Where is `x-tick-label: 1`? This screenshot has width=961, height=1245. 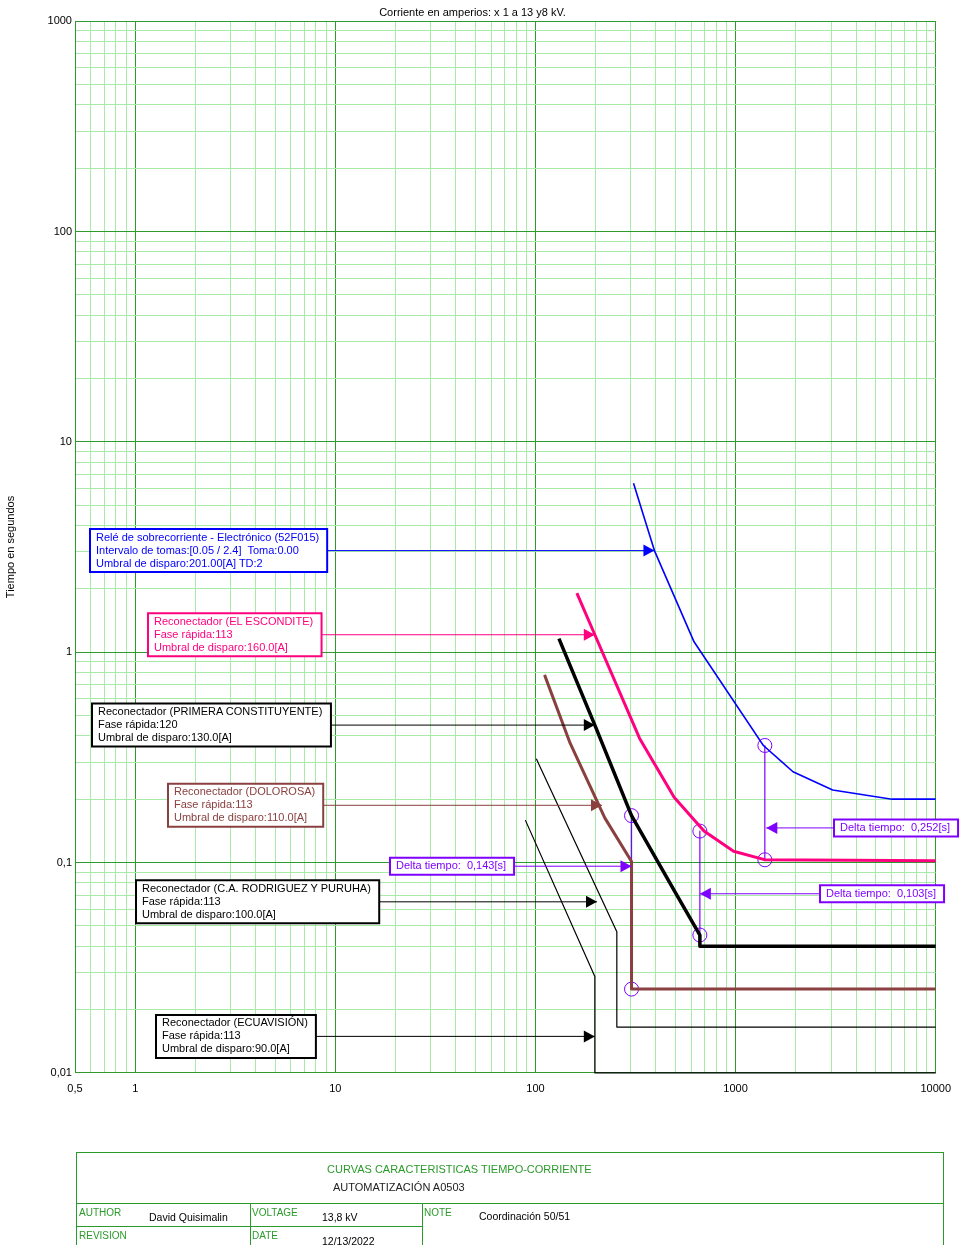
x-tick-label: 1 is located at coordinates (135, 1088).